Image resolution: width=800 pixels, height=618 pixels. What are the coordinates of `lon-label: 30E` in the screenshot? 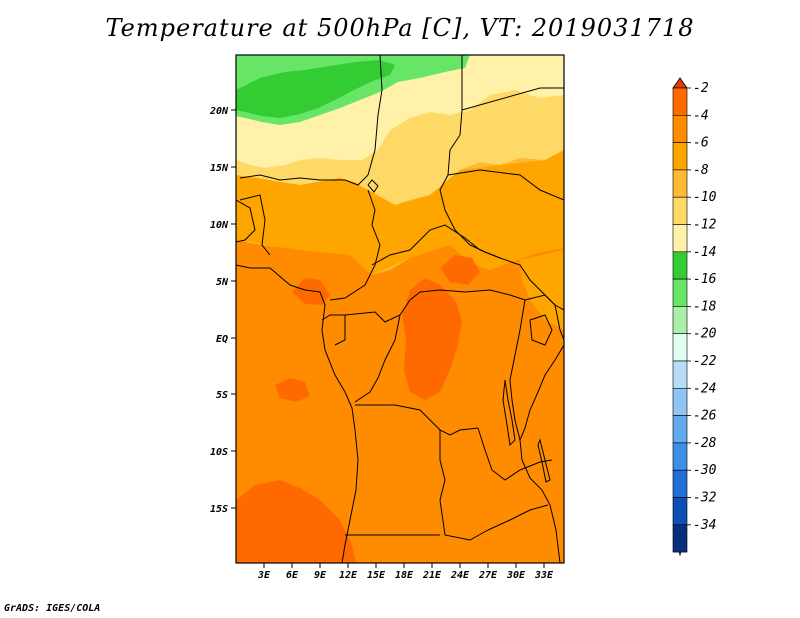 It's located at (516, 575).